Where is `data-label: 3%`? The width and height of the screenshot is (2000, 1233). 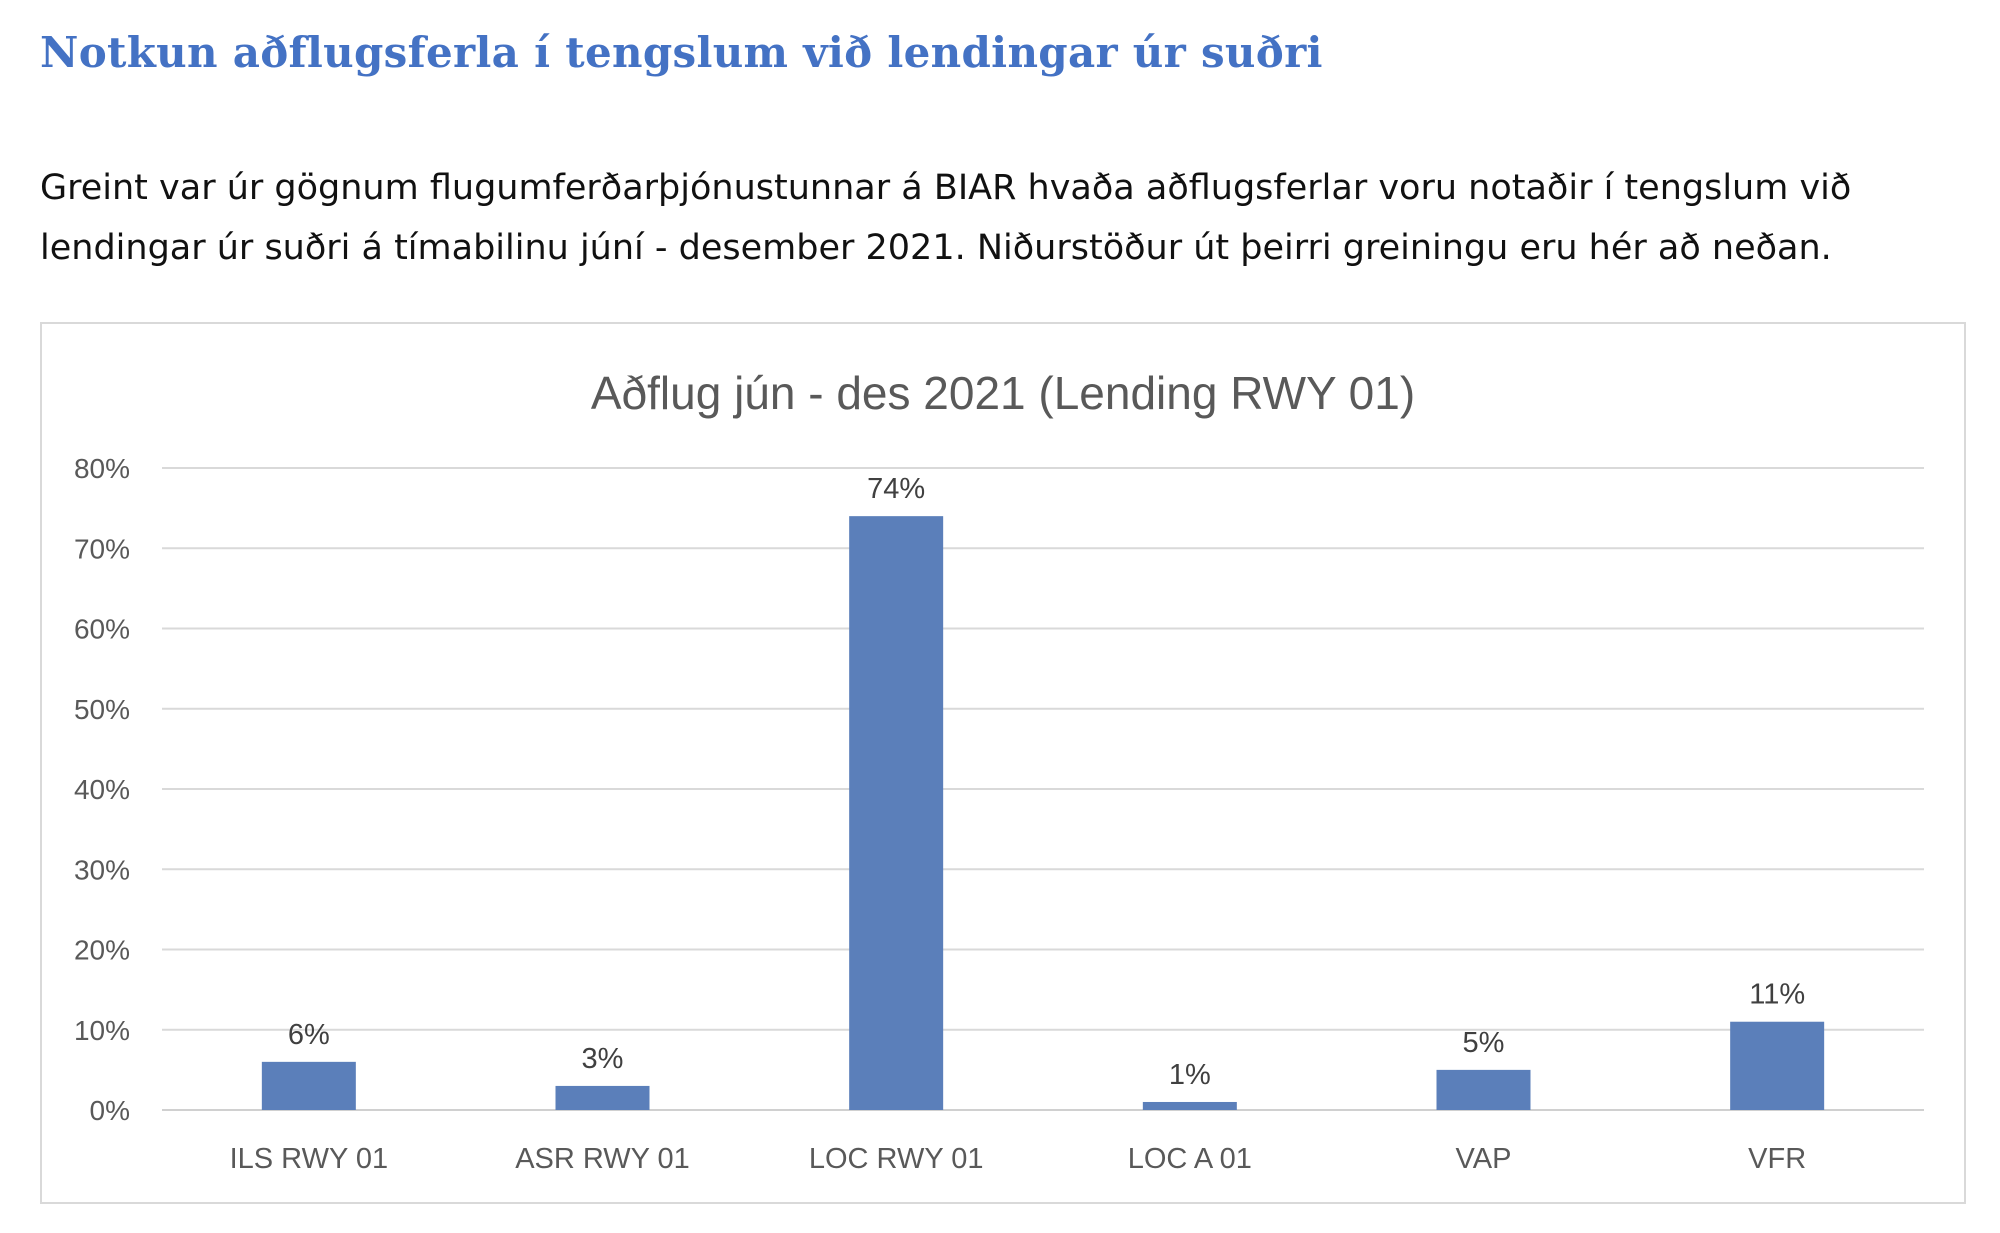 data-label: 3% is located at coordinates (603, 1059).